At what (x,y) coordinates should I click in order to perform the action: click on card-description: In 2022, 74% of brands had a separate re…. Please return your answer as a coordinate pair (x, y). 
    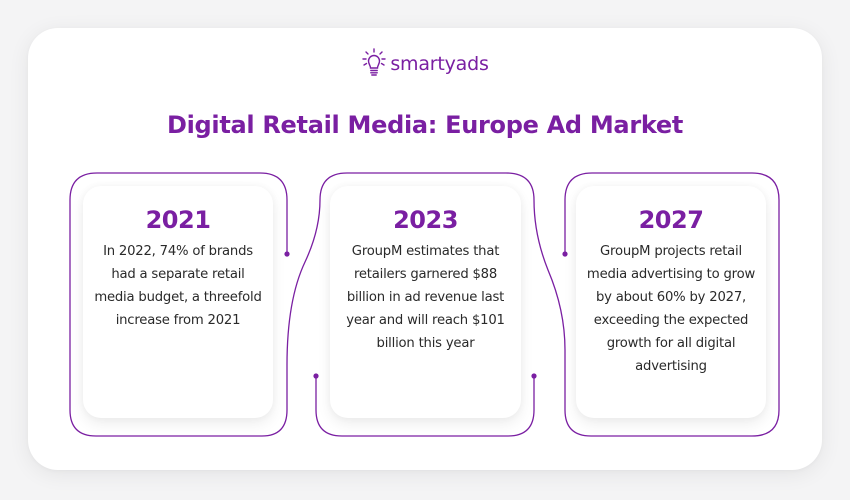
    Looking at the image, I should click on (178, 286).